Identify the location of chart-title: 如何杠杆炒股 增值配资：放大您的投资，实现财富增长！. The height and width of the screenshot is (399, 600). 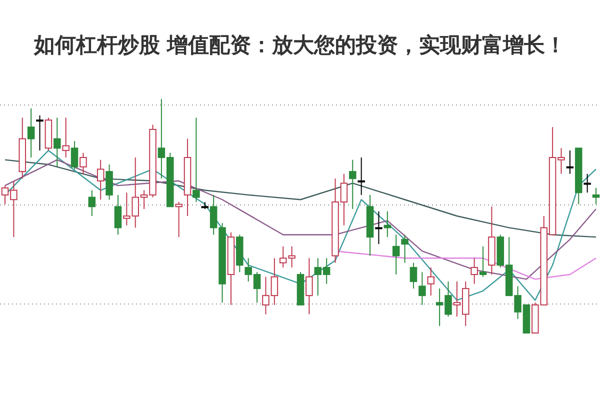
(299, 45).